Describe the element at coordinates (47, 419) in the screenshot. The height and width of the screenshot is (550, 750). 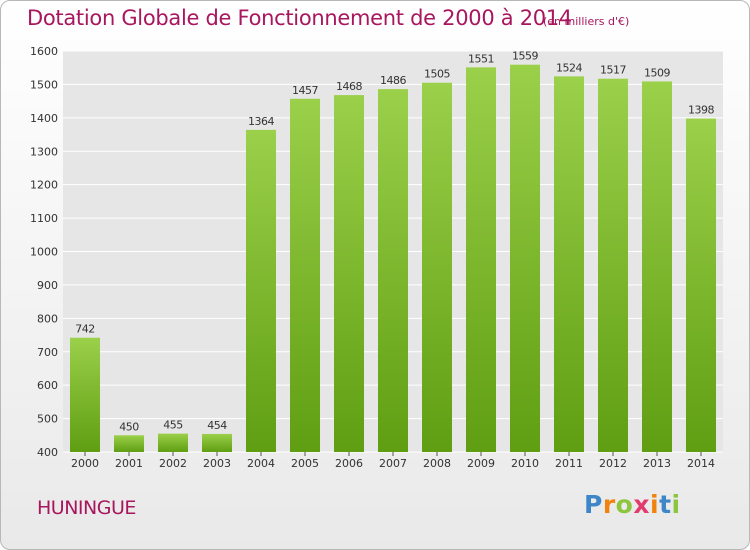
I see `y-tick-label: 500` at that location.